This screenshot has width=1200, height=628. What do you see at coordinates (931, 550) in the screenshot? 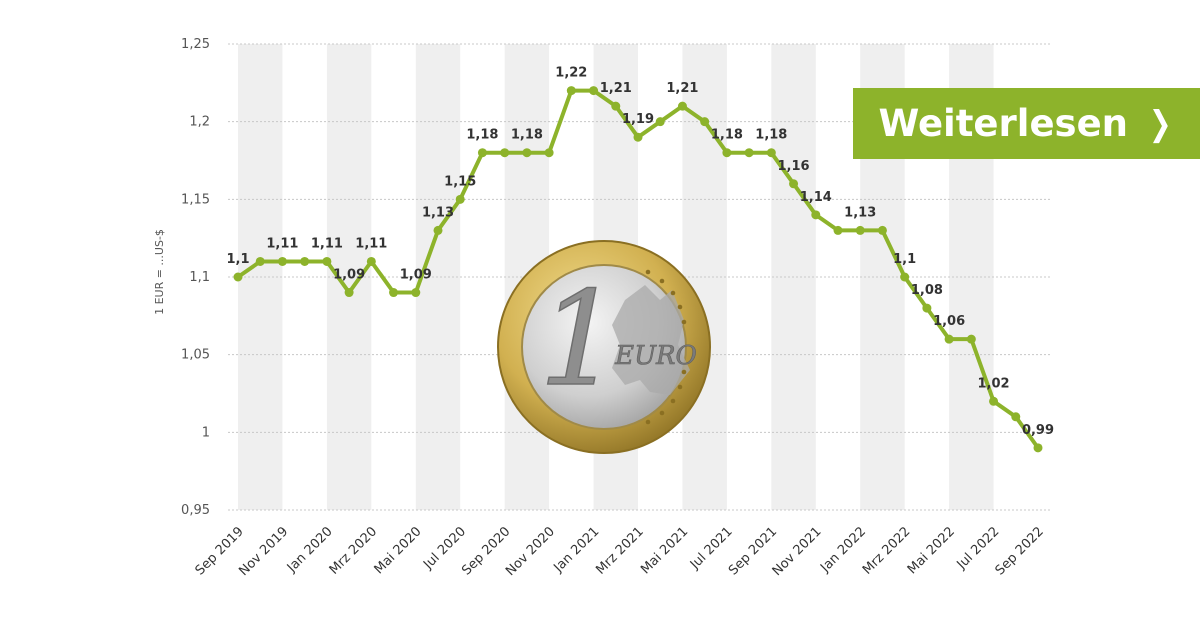
I see `x-tick-label: Mai 2022` at bounding box center [931, 550].